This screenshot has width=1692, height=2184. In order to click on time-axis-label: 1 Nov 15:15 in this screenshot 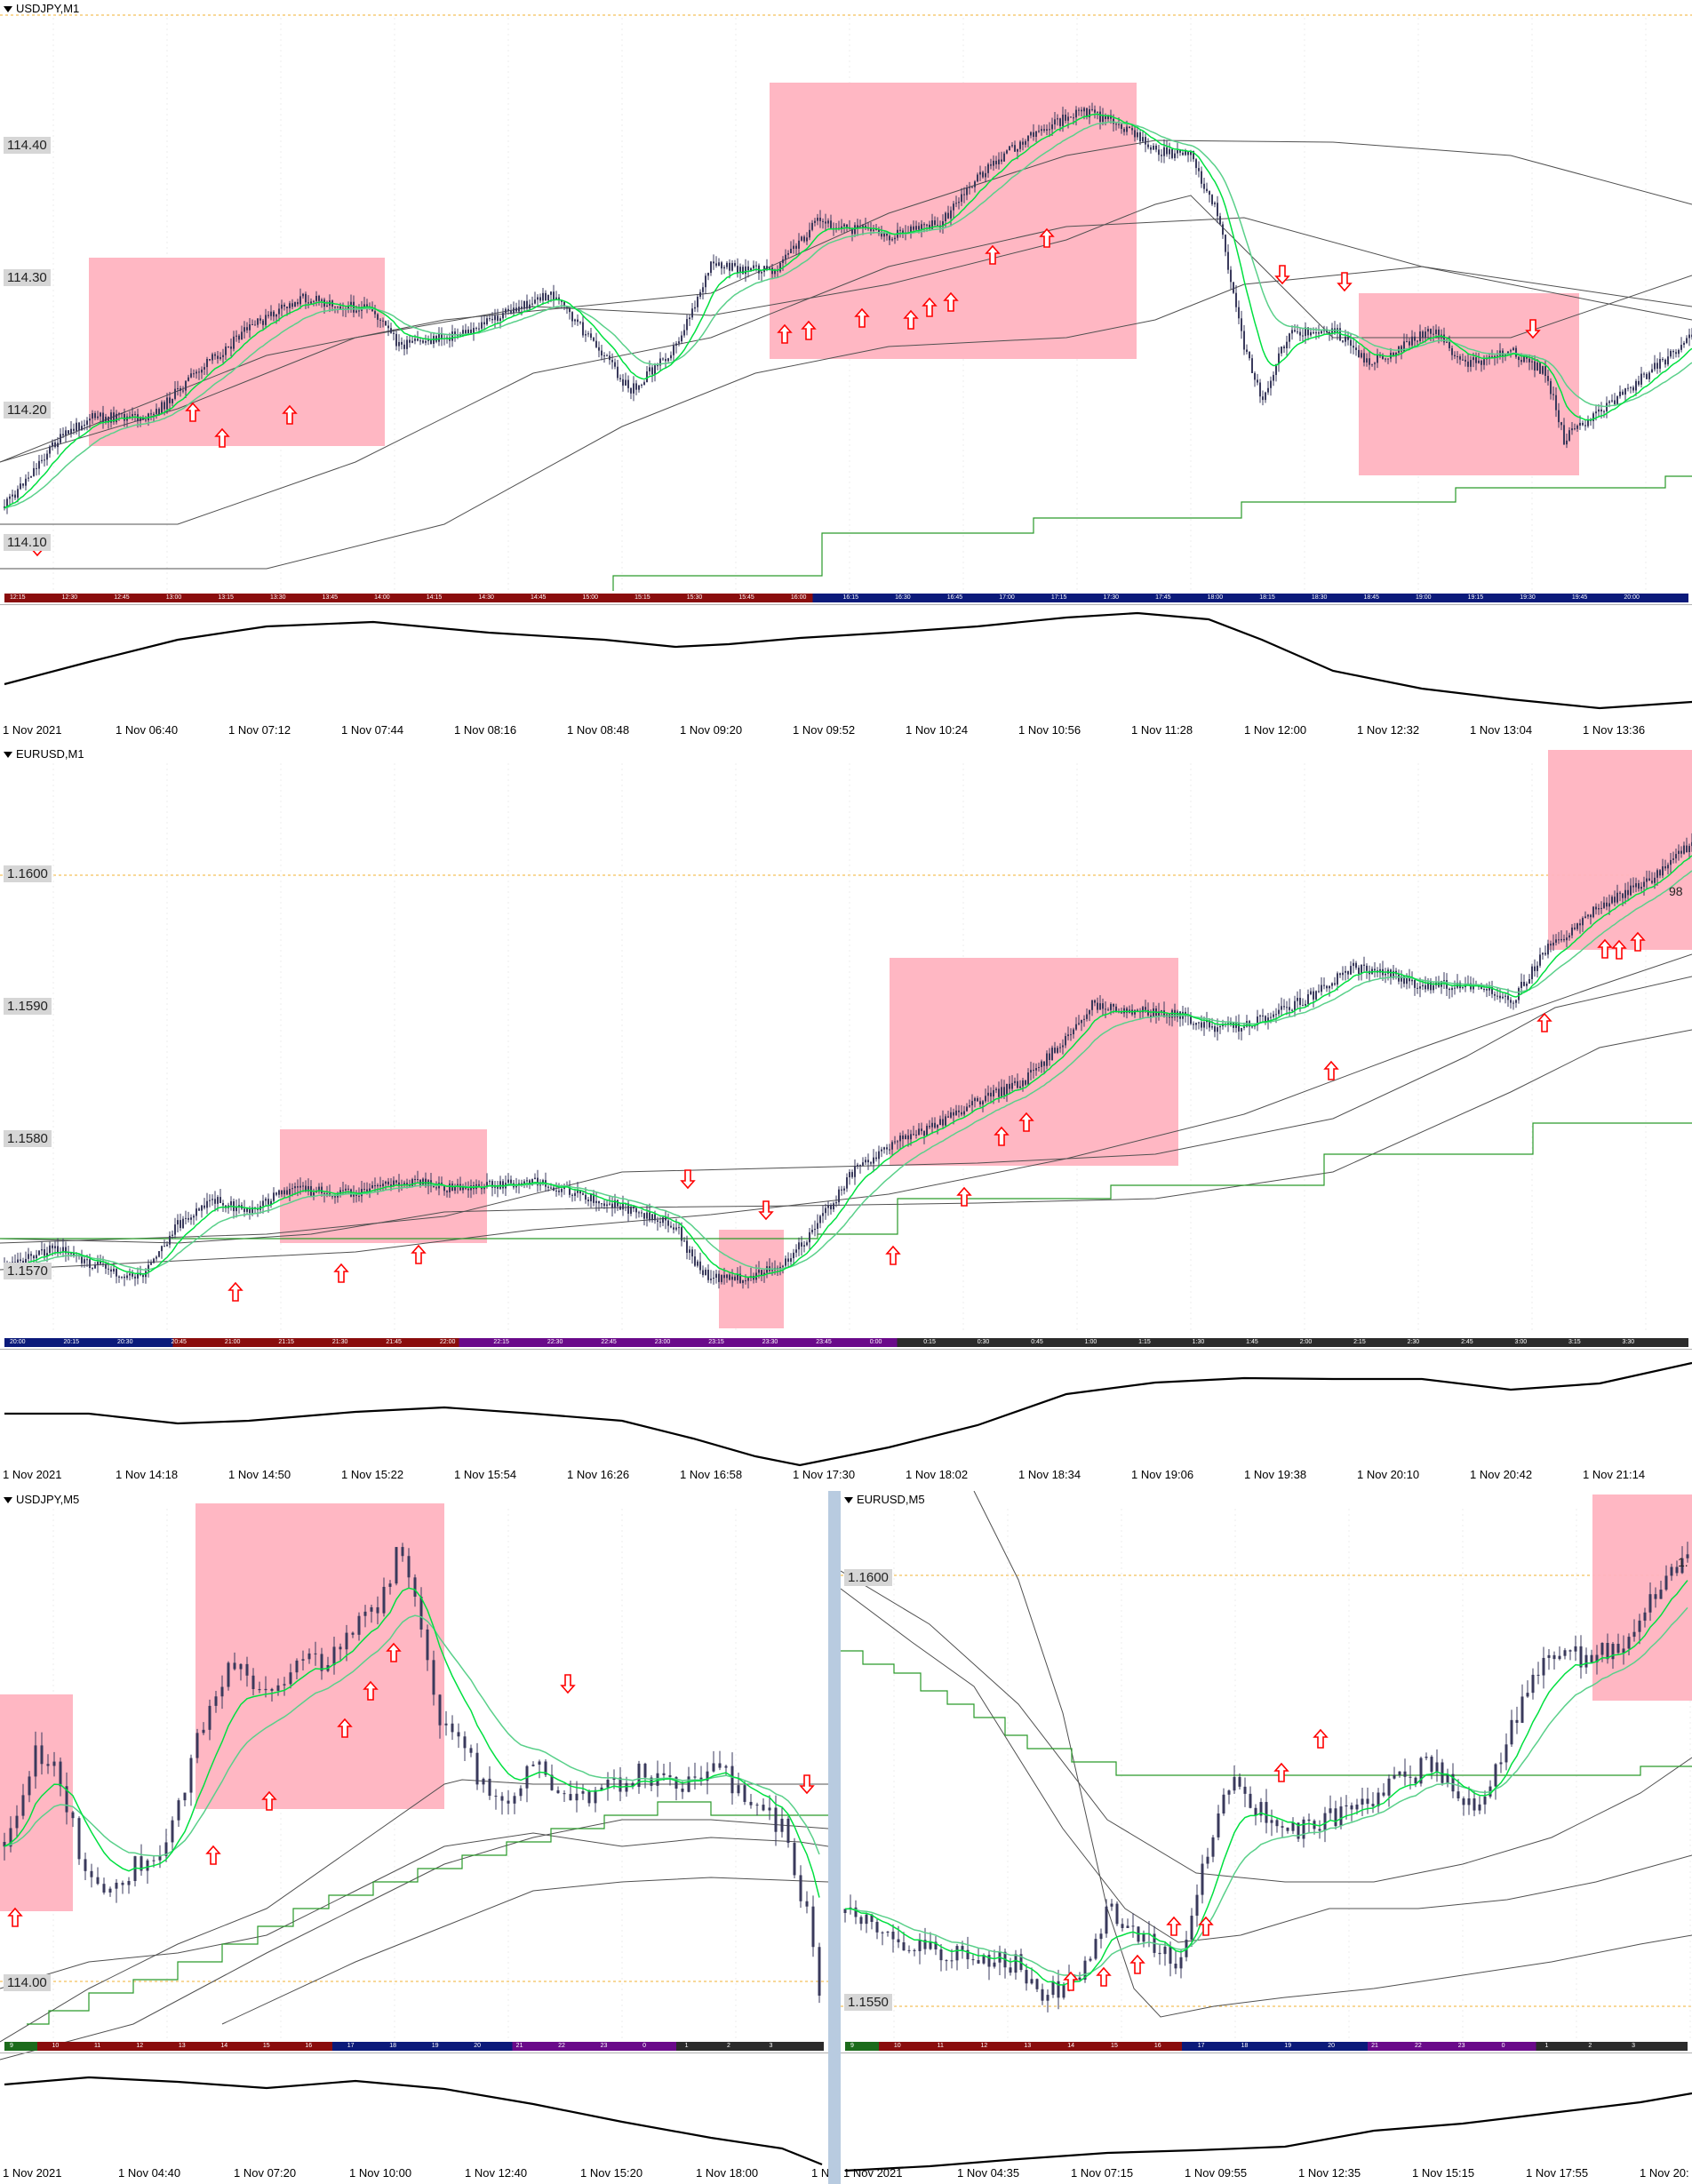, I will do `click(1443, 2173)`.